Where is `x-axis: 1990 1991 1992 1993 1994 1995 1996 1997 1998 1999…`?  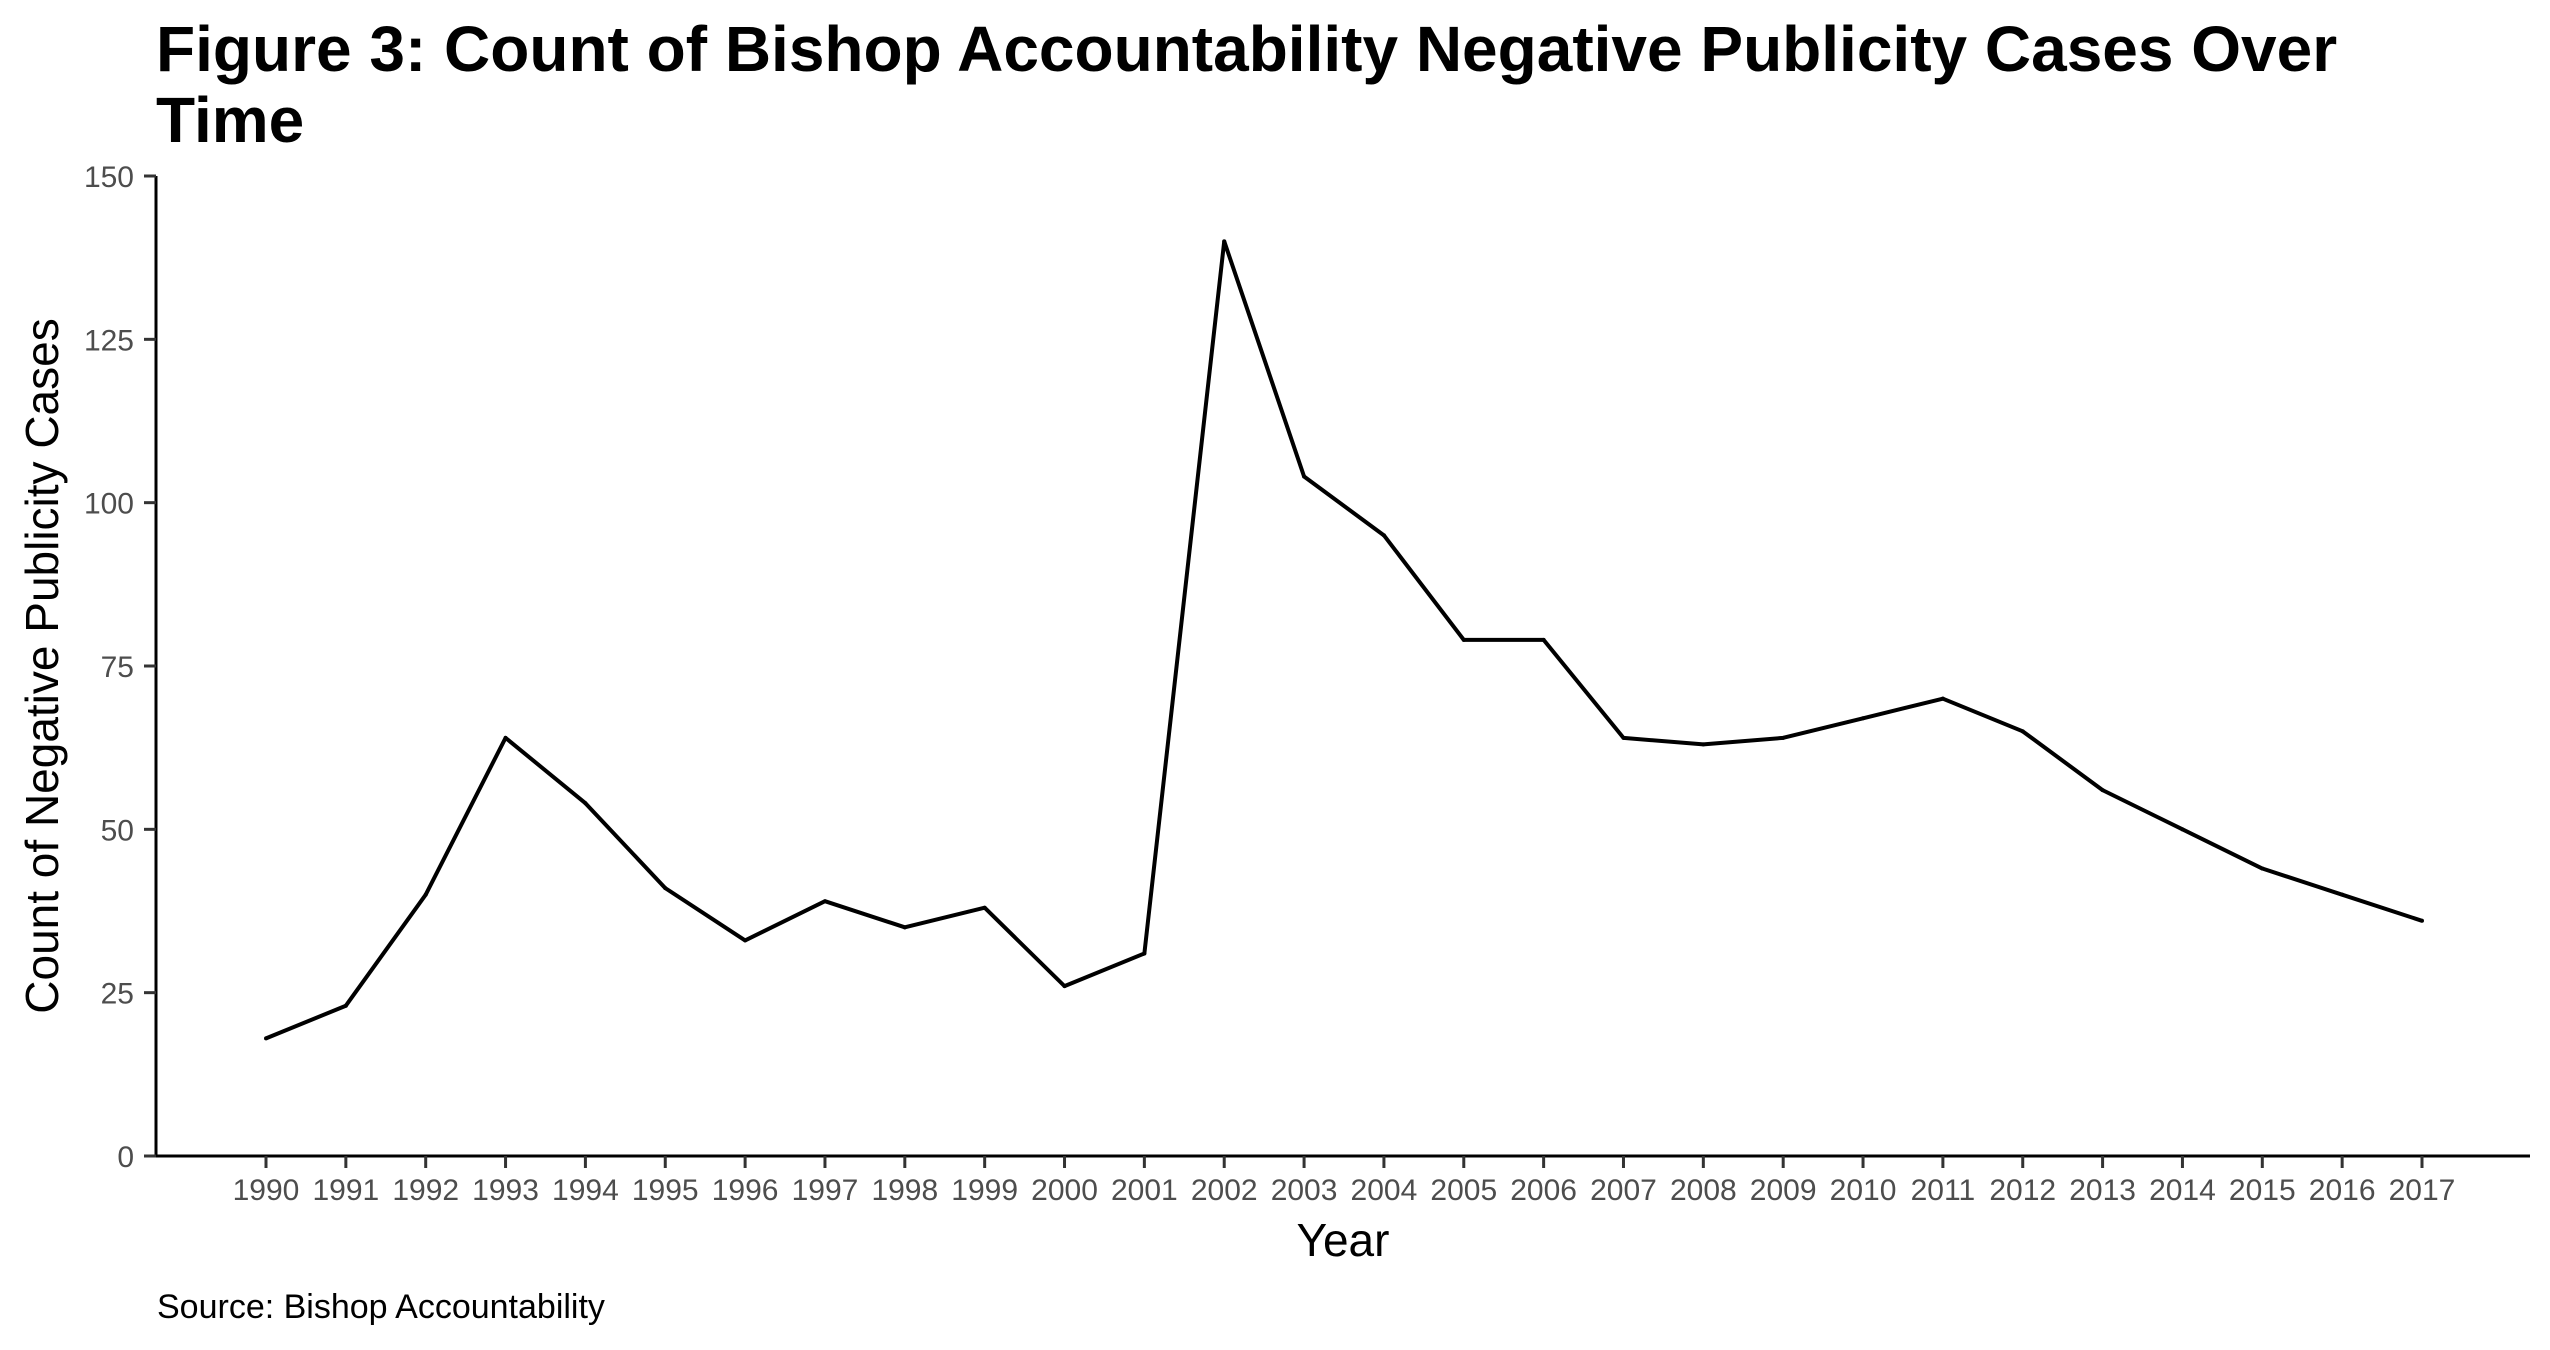
x-axis: 1990 1991 1992 1993 1994 1995 1996 1997 1998 1999… is located at coordinates (1343, 1180).